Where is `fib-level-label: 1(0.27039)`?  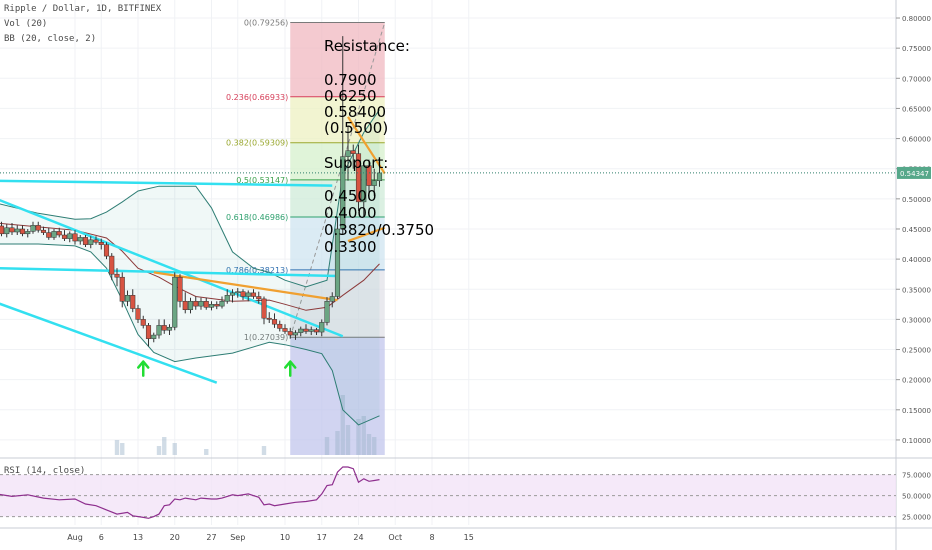
fib-level-label: 1(0.27039) is located at coordinates (266, 337).